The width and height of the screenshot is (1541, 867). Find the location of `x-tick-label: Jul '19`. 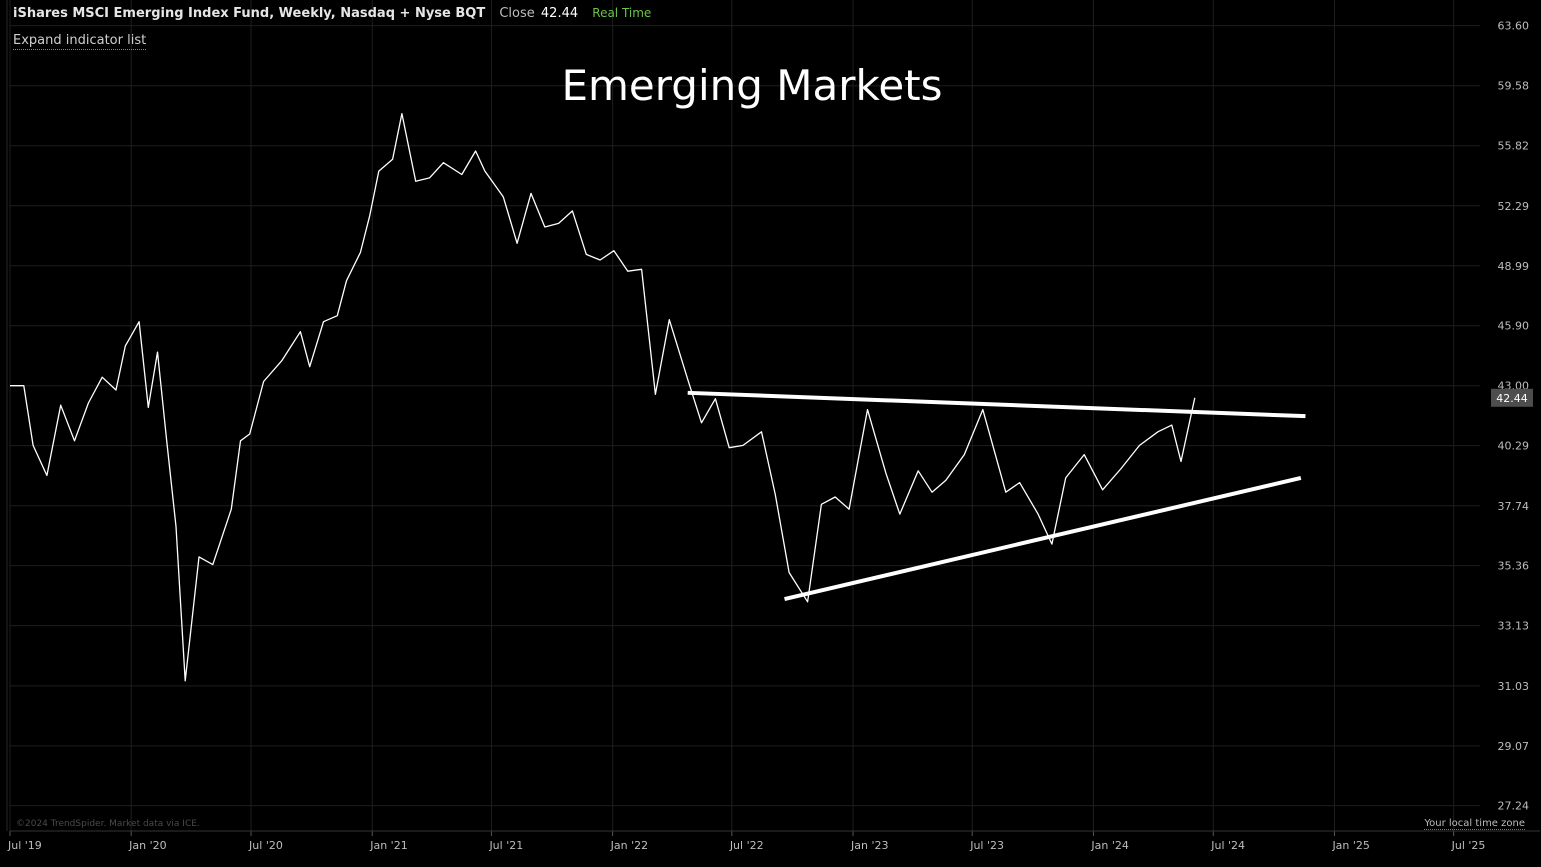

x-tick-label: Jul '19 is located at coordinates (24, 845).